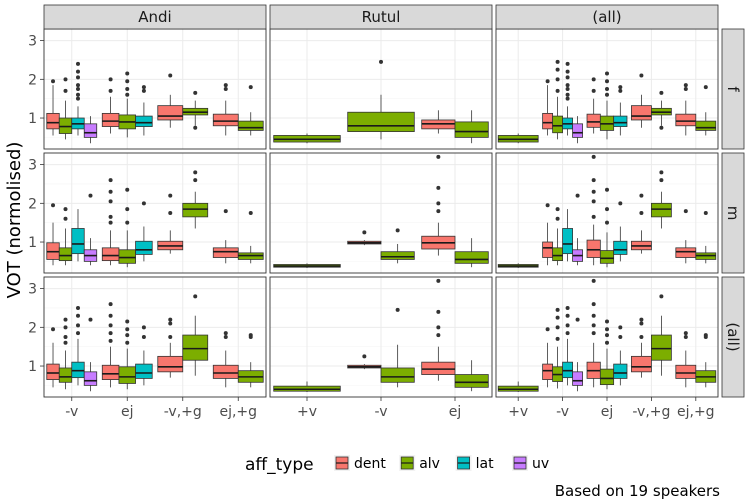  Describe the element at coordinates (641, 347) in the screenshot. I see `box-dent--v,+g` at that location.